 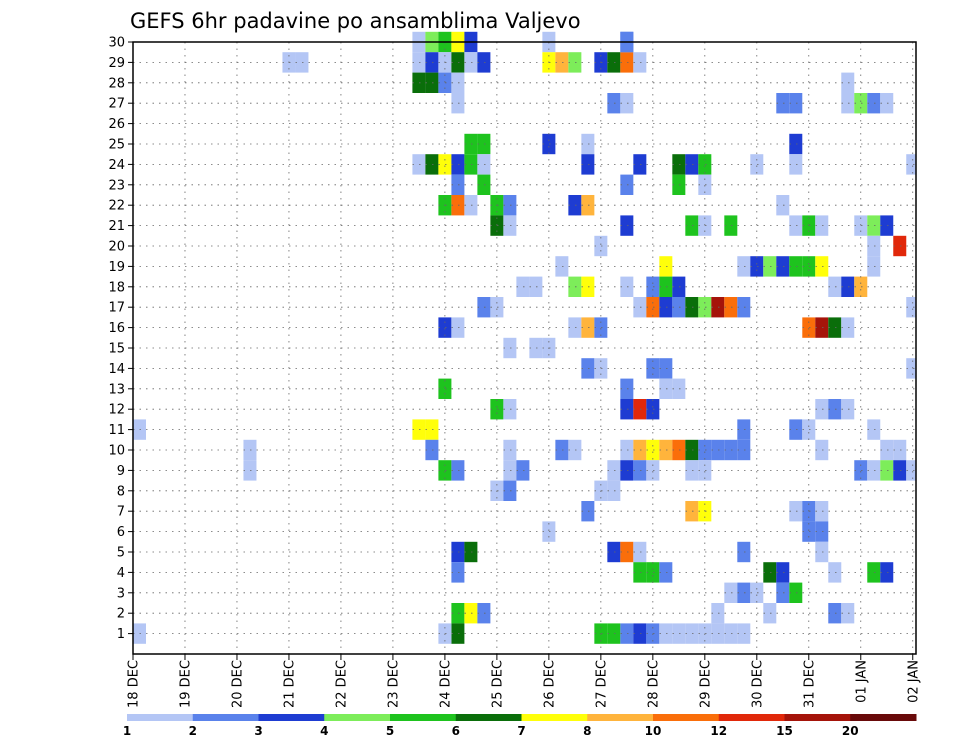 What do you see at coordinates (116, 63) in the screenshot?
I see `y-tick-label: 29` at bounding box center [116, 63].